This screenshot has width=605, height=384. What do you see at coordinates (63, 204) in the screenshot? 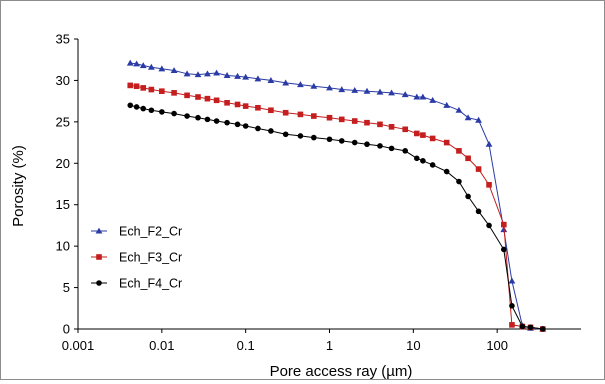
I see `y-tick-label: 15` at bounding box center [63, 204].